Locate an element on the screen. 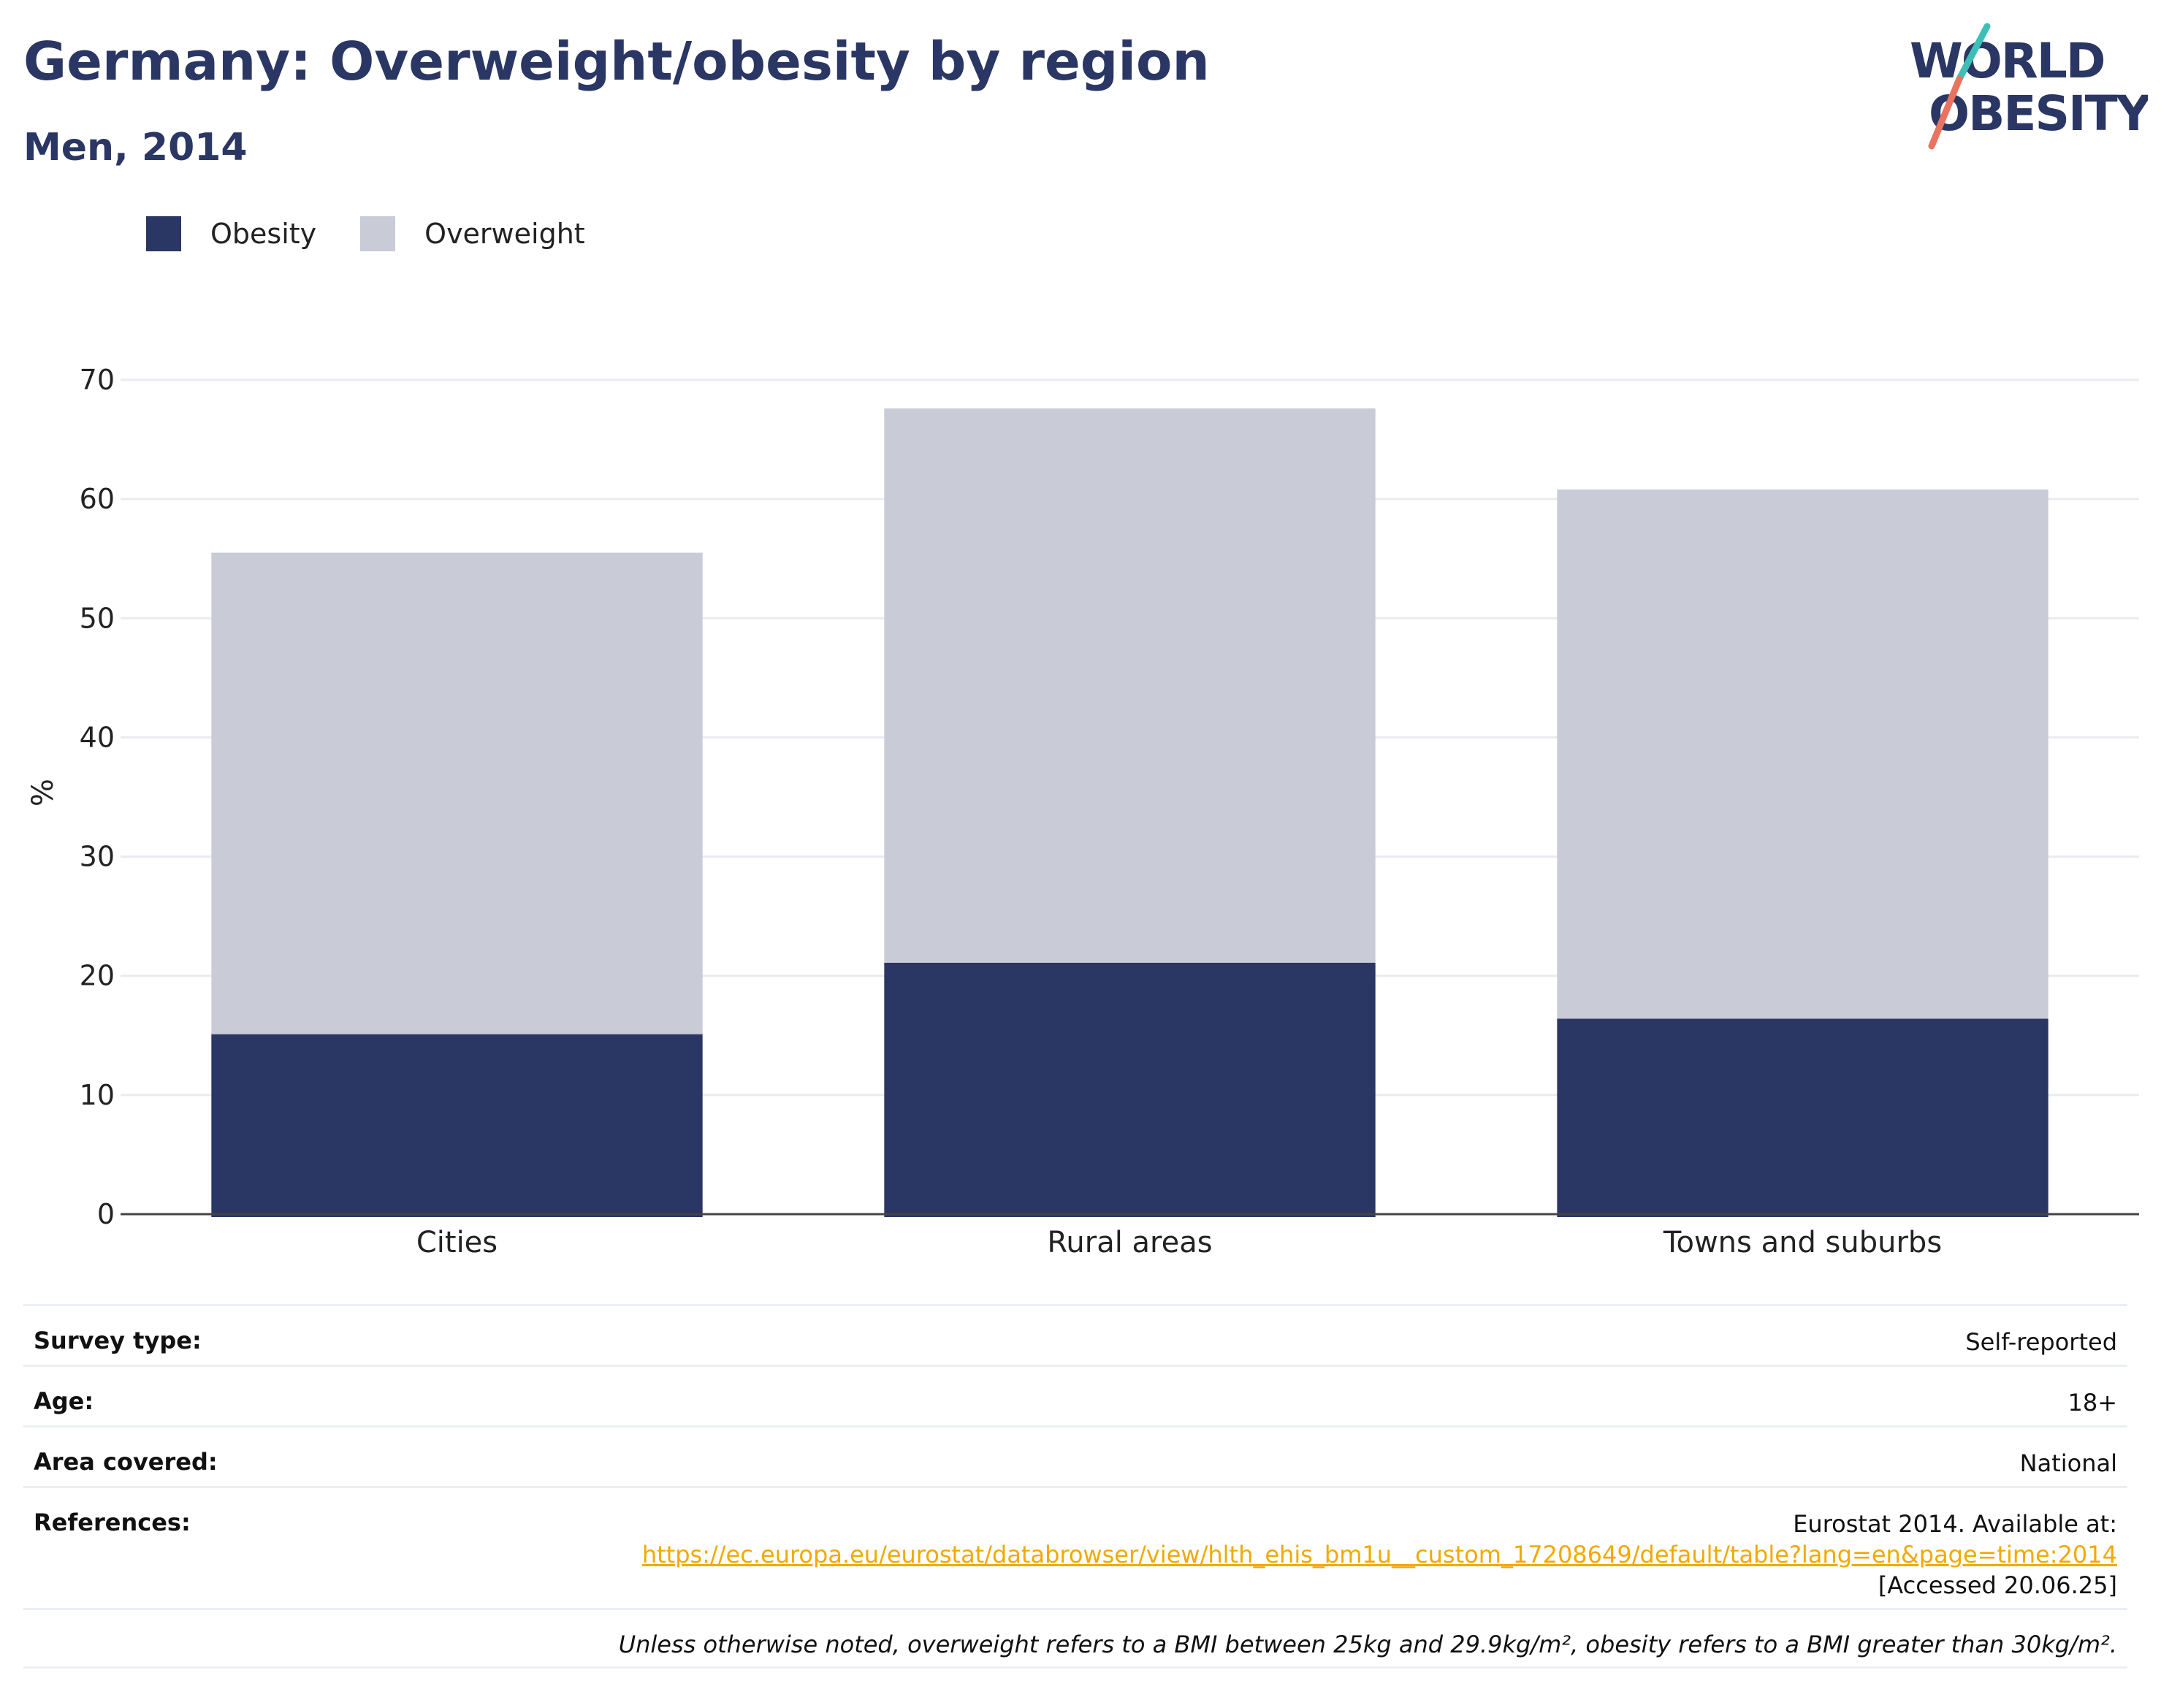 The height and width of the screenshot is (1708, 2161). legend-label-overweight: Overweight is located at coordinates (504, 234).